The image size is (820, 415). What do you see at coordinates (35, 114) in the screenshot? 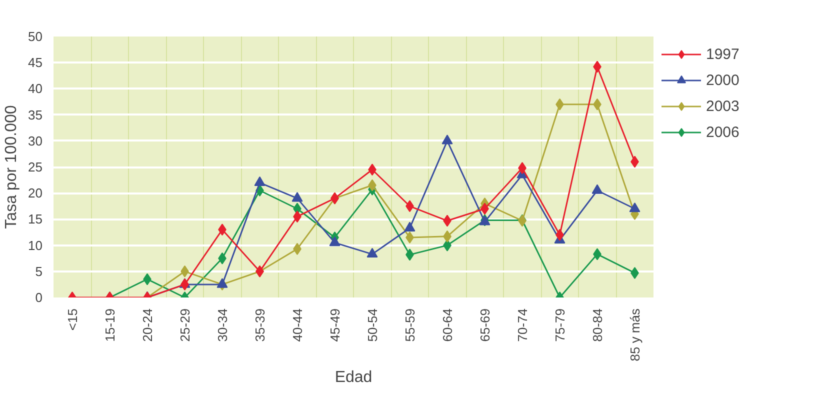
I see `y-tick-label: 35` at bounding box center [35, 114].